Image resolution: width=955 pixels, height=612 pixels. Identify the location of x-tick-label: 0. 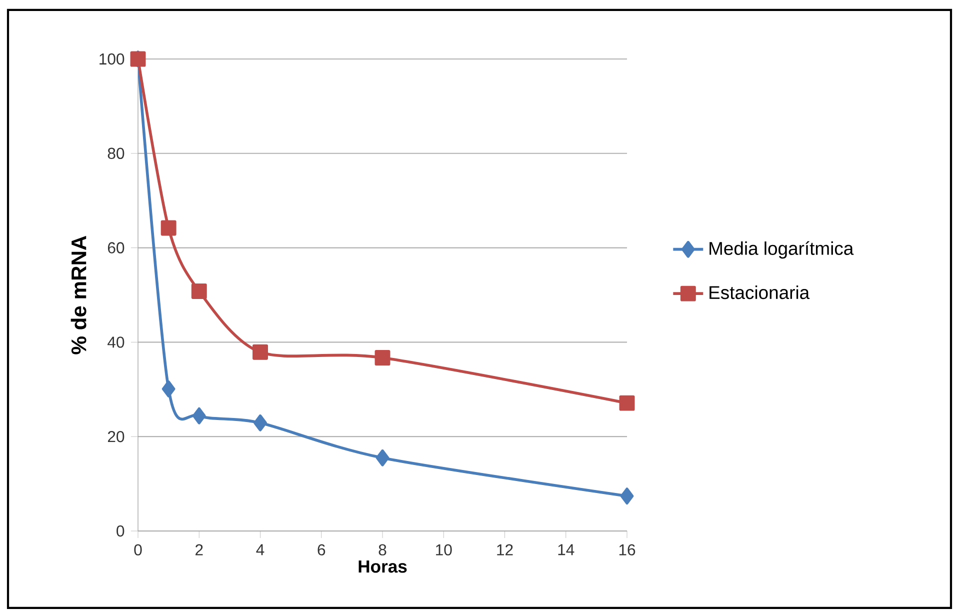
(138, 550).